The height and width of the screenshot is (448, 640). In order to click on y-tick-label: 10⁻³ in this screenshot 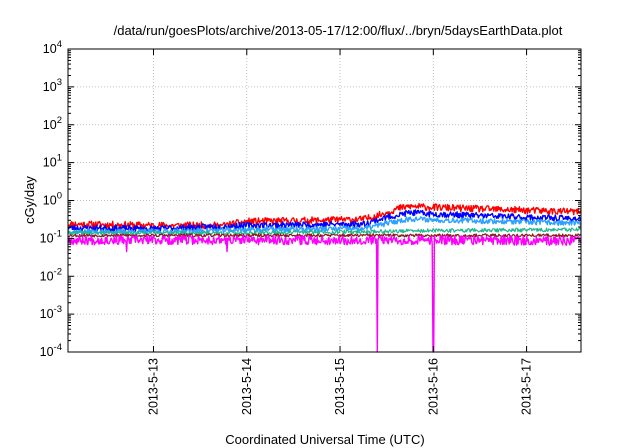, I will do `click(51, 312)`.